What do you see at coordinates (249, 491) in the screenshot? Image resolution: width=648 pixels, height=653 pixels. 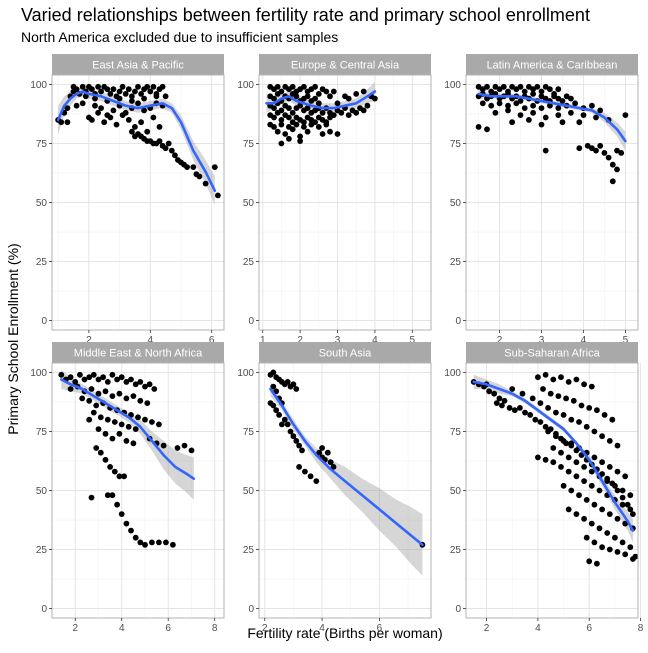 I see `y-tick-label: 50` at bounding box center [249, 491].